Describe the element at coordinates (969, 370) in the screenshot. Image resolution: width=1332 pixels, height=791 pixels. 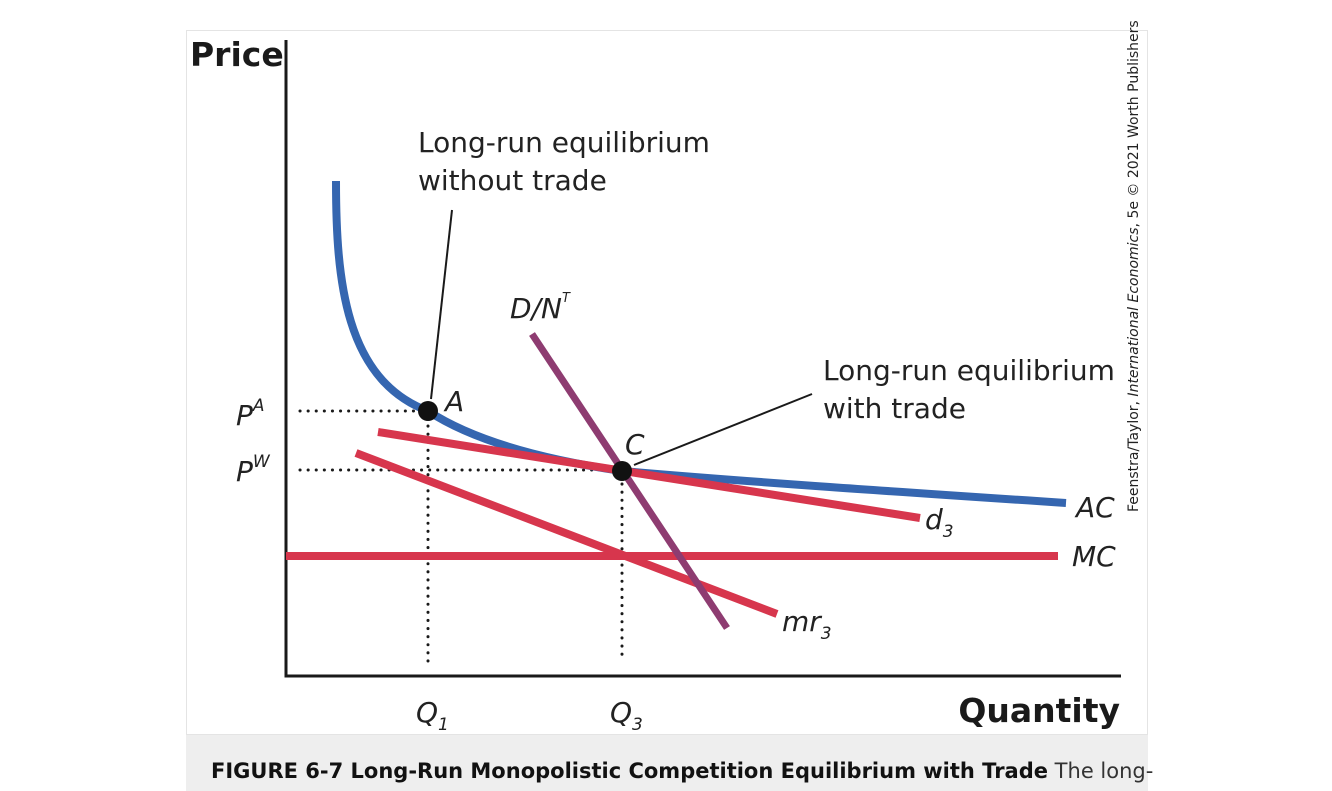
I see `with-trade-line-1: Long-run equilibrium` at that location.